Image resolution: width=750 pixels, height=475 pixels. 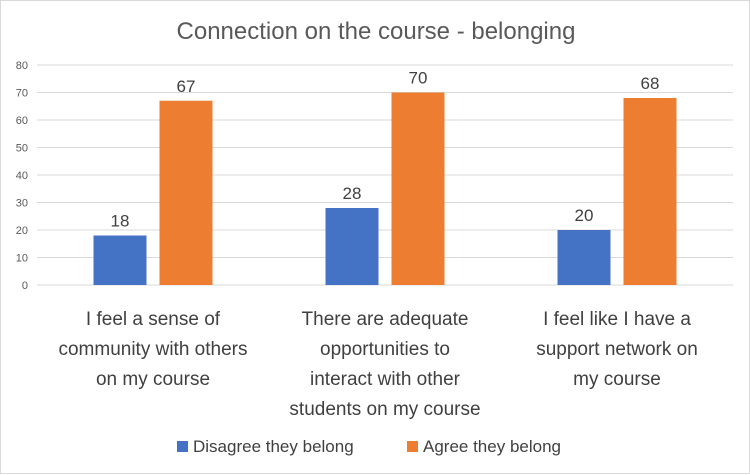 What do you see at coordinates (153, 319) in the screenshot?
I see `category-label: I feel a sense of` at bounding box center [153, 319].